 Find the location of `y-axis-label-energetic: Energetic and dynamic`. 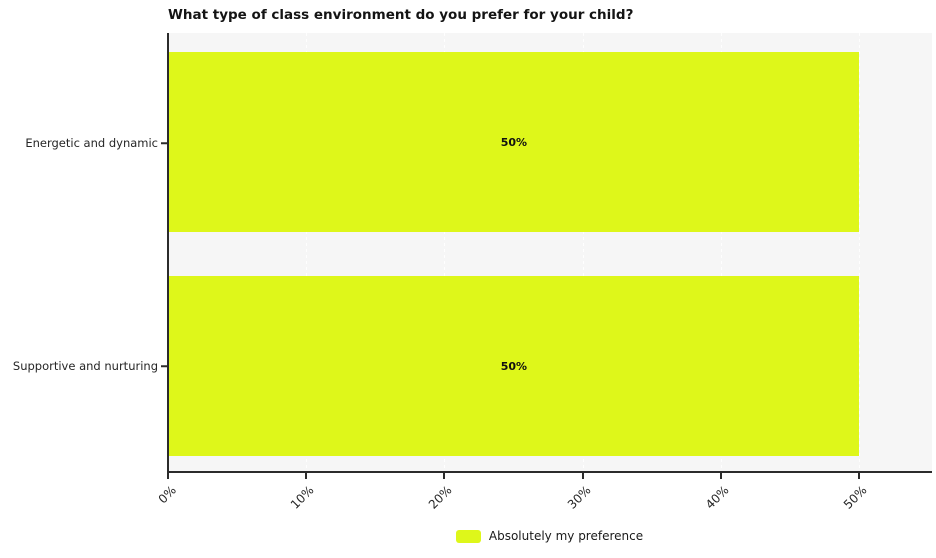

y-axis-label-energetic: Energetic and dynamic is located at coordinates (91, 143).